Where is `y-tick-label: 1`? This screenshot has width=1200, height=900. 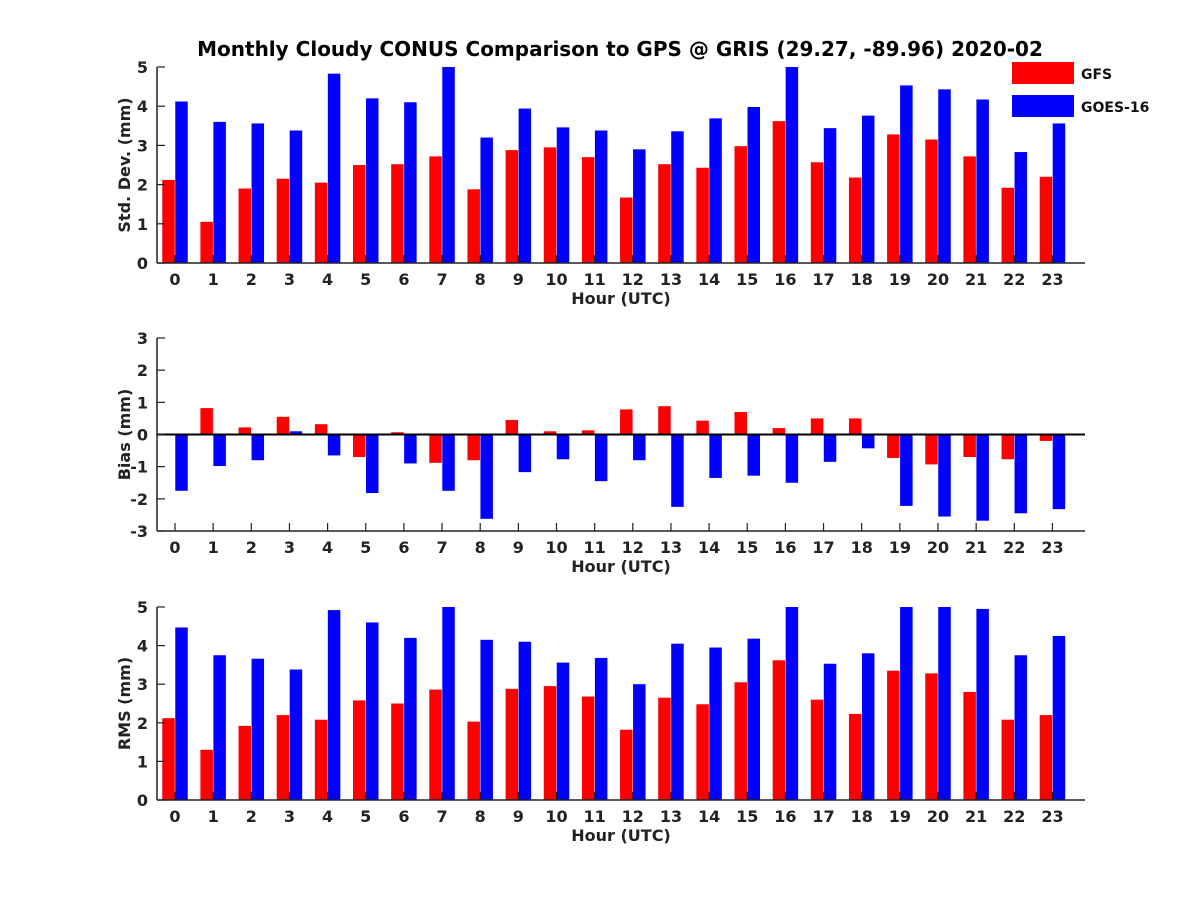 y-tick-label: 1 is located at coordinates (142, 402).